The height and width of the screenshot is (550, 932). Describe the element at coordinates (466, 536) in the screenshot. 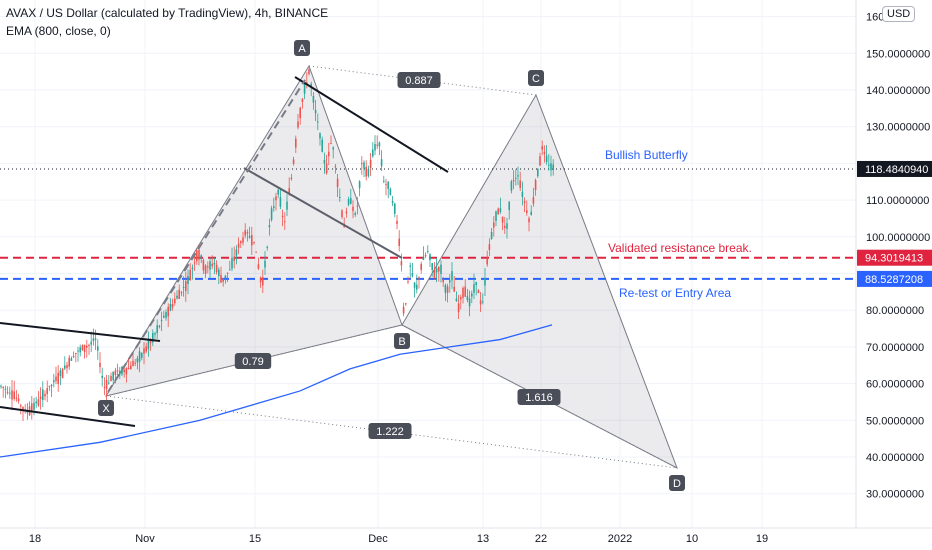

I see `time-axis: 18 Nov 15 Dec 13 22 2022 10 19` at that location.